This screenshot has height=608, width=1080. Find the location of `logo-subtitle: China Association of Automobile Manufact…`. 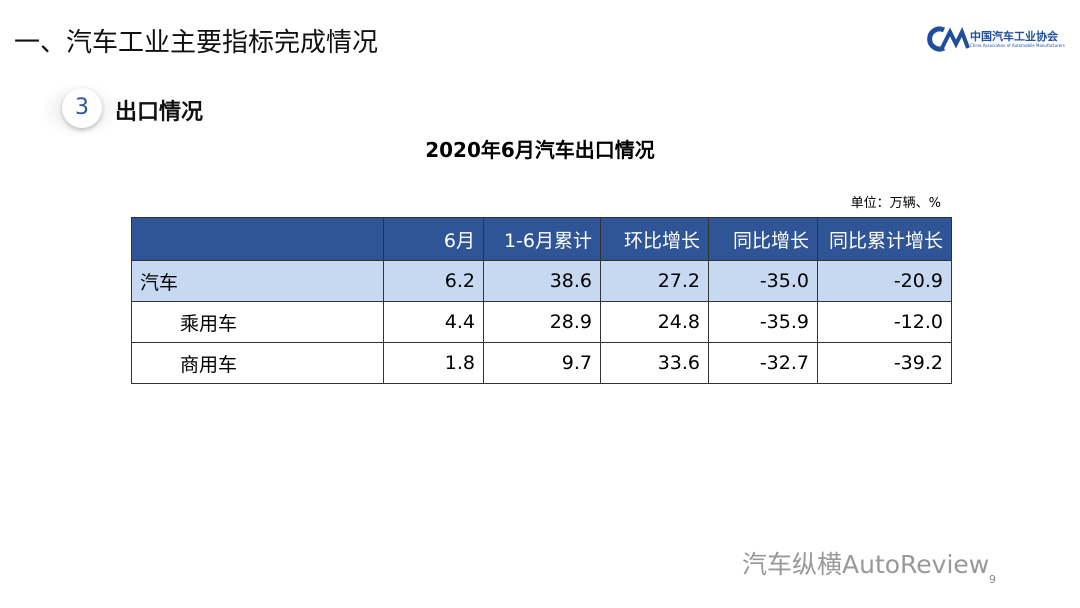

logo-subtitle: China Association of Automobile Manufact… is located at coordinates (1017, 45).